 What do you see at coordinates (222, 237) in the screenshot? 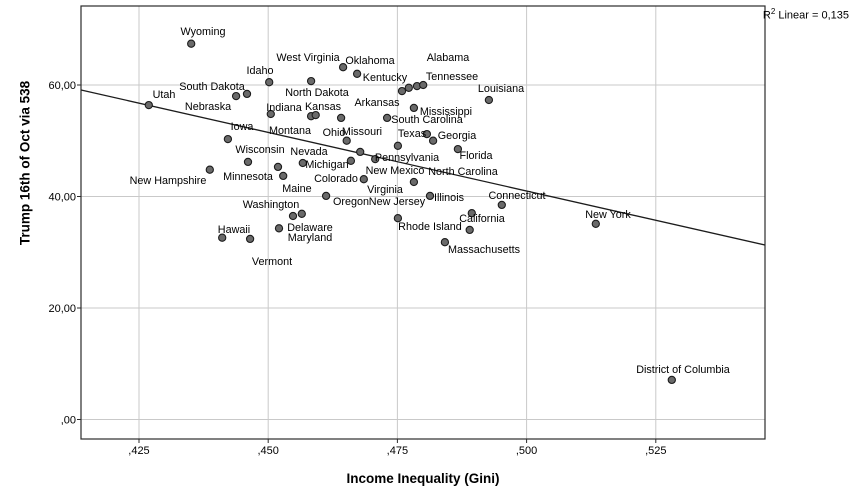
I see `data-point-hawaii` at bounding box center [222, 237].